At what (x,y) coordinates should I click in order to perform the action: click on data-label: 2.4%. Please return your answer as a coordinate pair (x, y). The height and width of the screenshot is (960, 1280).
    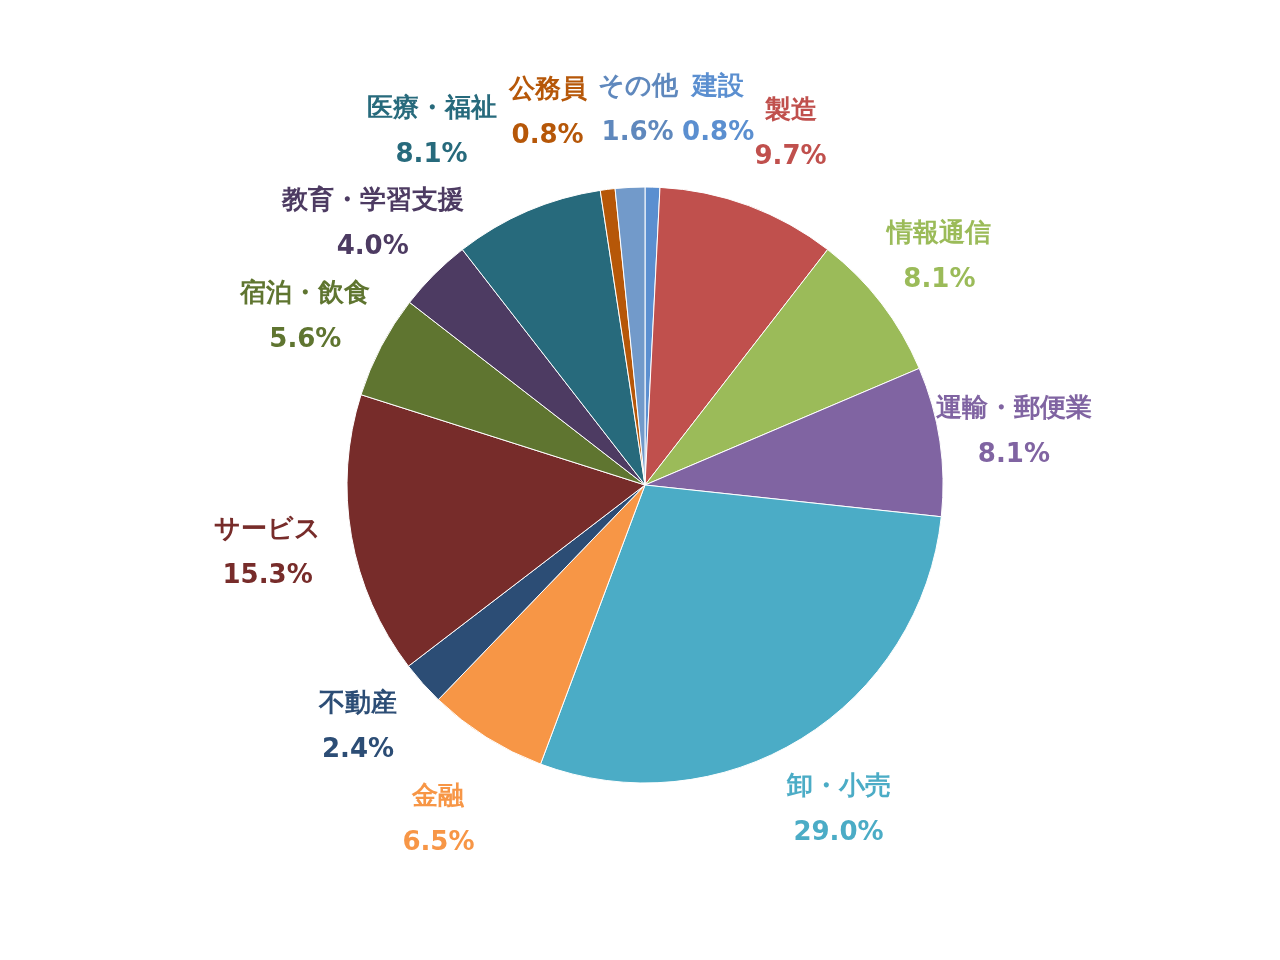
    Looking at the image, I should click on (358, 748).